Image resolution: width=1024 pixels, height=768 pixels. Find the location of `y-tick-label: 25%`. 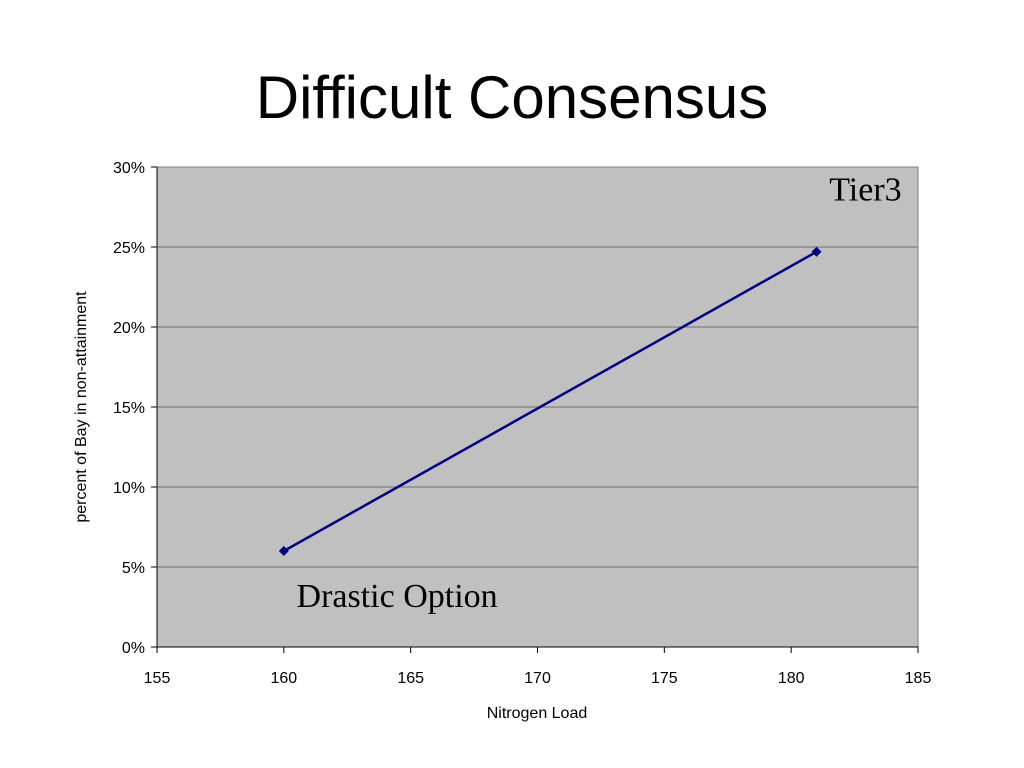

y-tick-label: 25% is located at coordinates (129, 248).